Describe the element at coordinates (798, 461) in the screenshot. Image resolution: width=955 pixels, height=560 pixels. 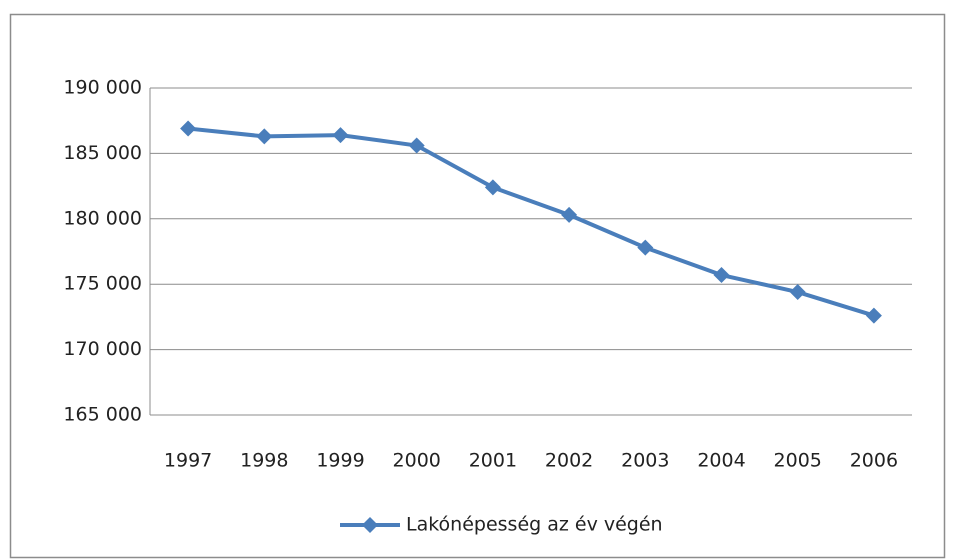
I see `x-tick-label: 2005` at that location.